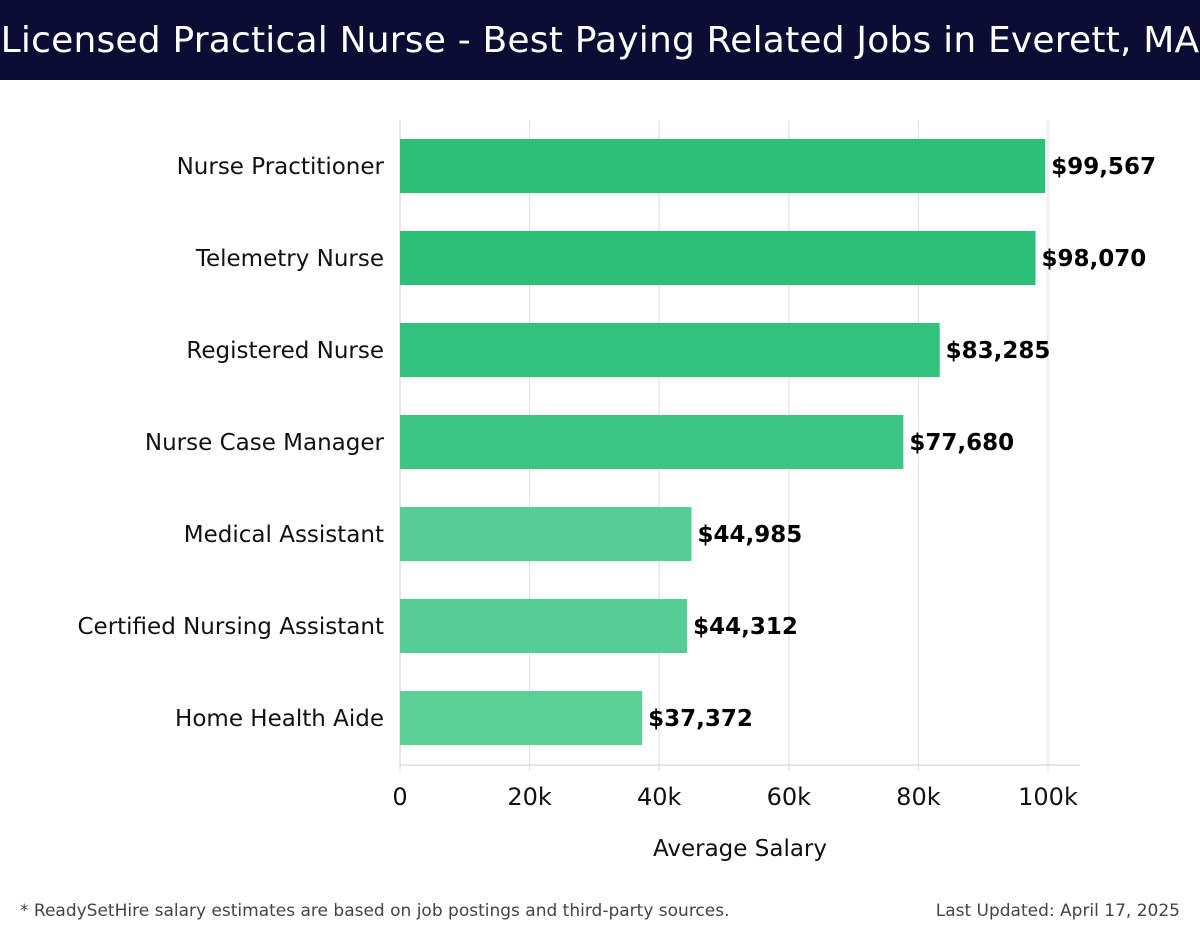  What do you see at coordinates (529, 797) in the screenshot?
I see `x-tick-label: 20k` at bounding box center [529, 797].